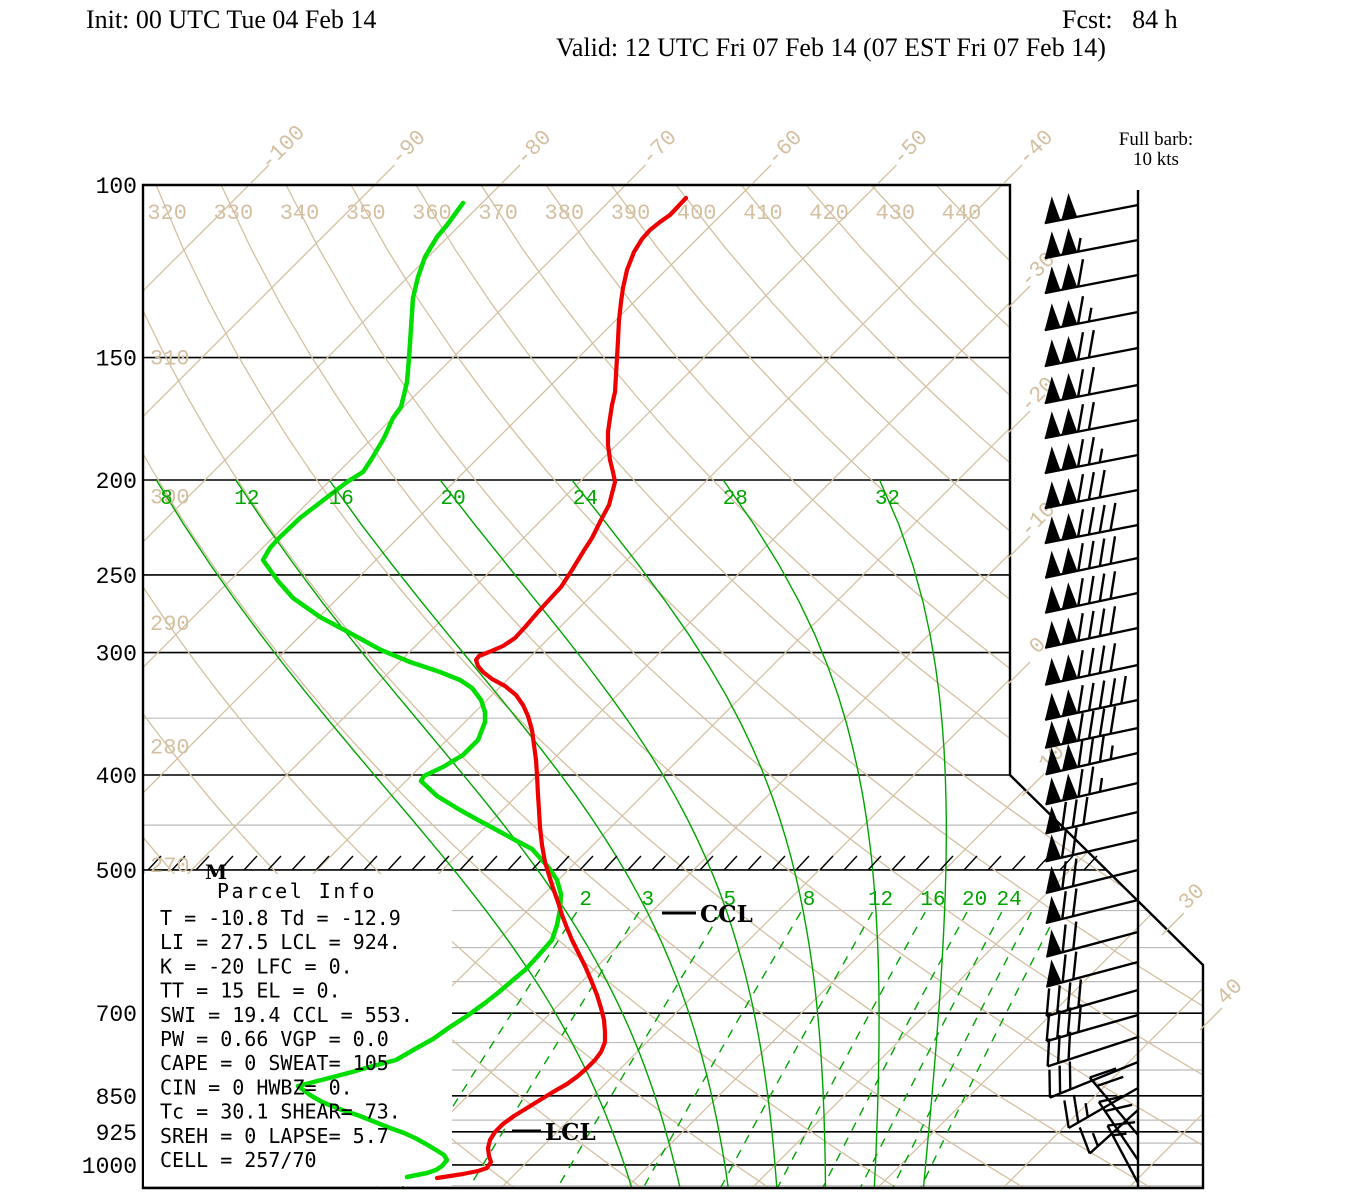 The image size is (1350, 1200). I want to click on moist-adiabat-label: 28, so click(735, 499).